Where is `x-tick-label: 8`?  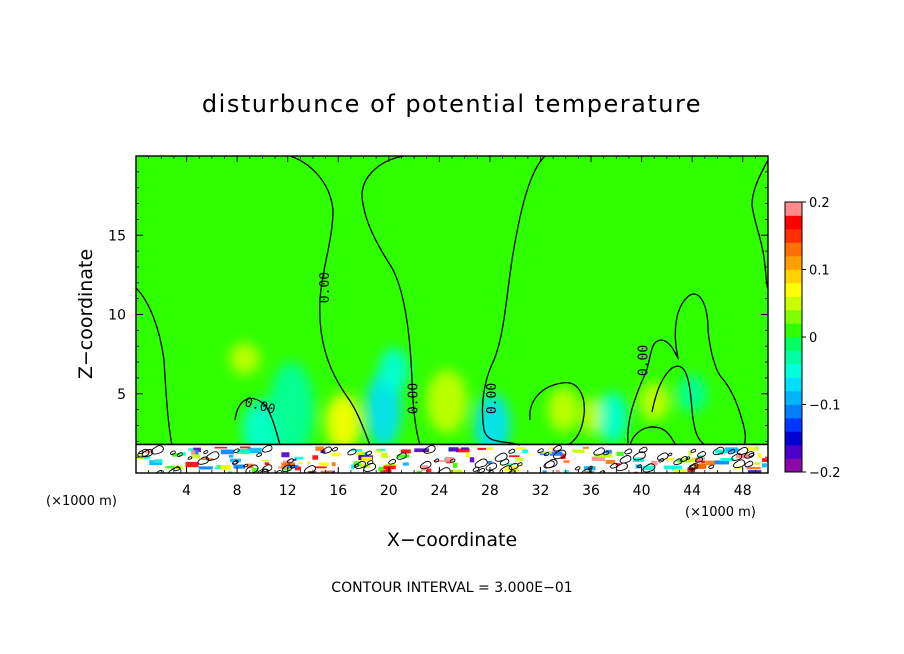 x-tick-label: 8 is located at coordinates (237, 491).